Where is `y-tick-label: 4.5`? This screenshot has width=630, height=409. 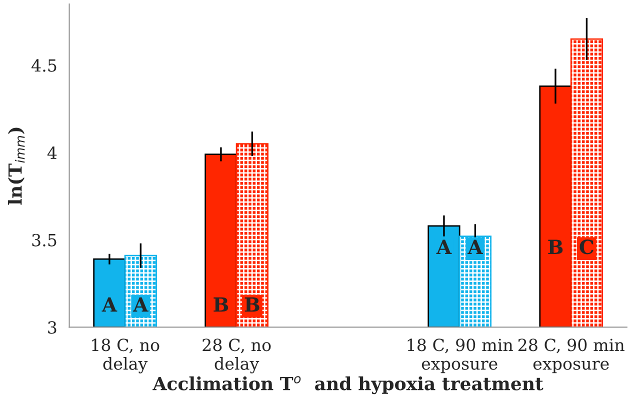 y-tick-label: 4.5 is located at coordinates (44, 65).